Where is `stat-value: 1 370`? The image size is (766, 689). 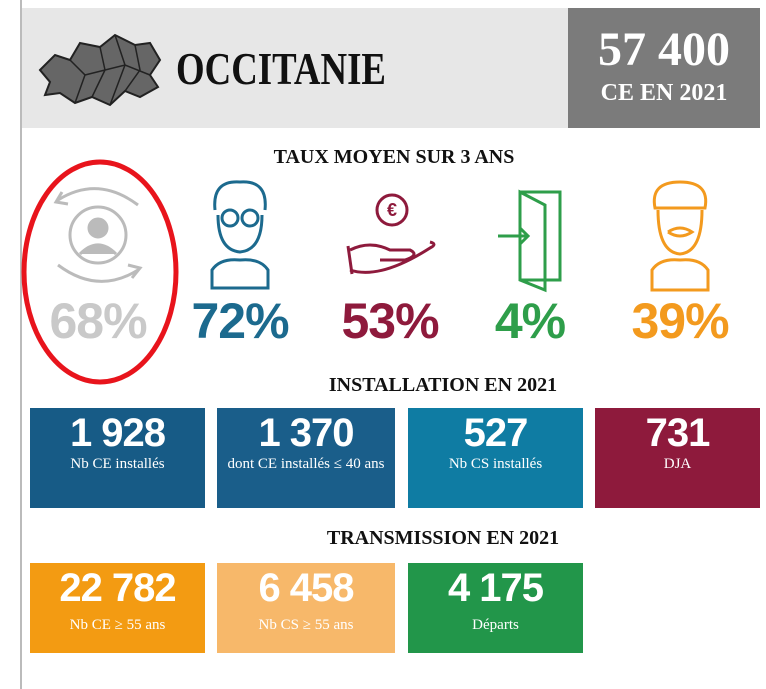
stat-value: 1 370 is located at coordinates (306, 433).